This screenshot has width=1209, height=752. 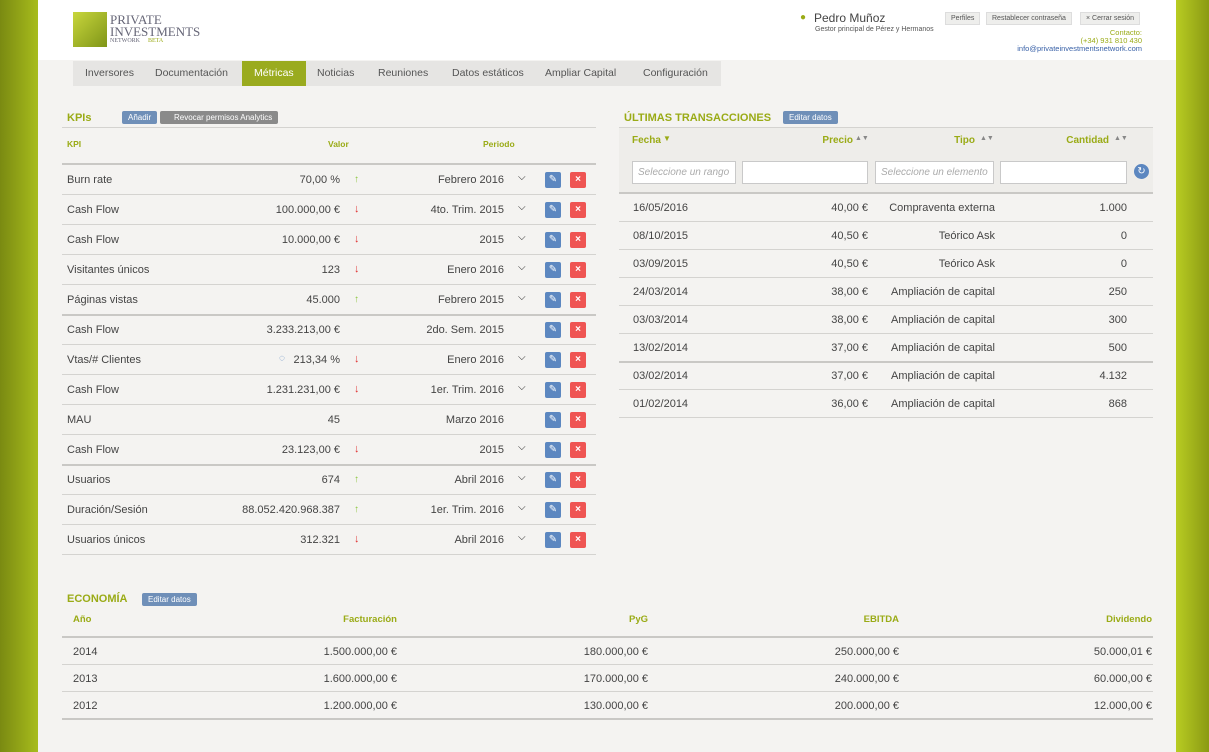 What do you see at coordinates (491, 450) in the screenshot?
I see `kpi-period: 2015` at bounding box center [491, 450].